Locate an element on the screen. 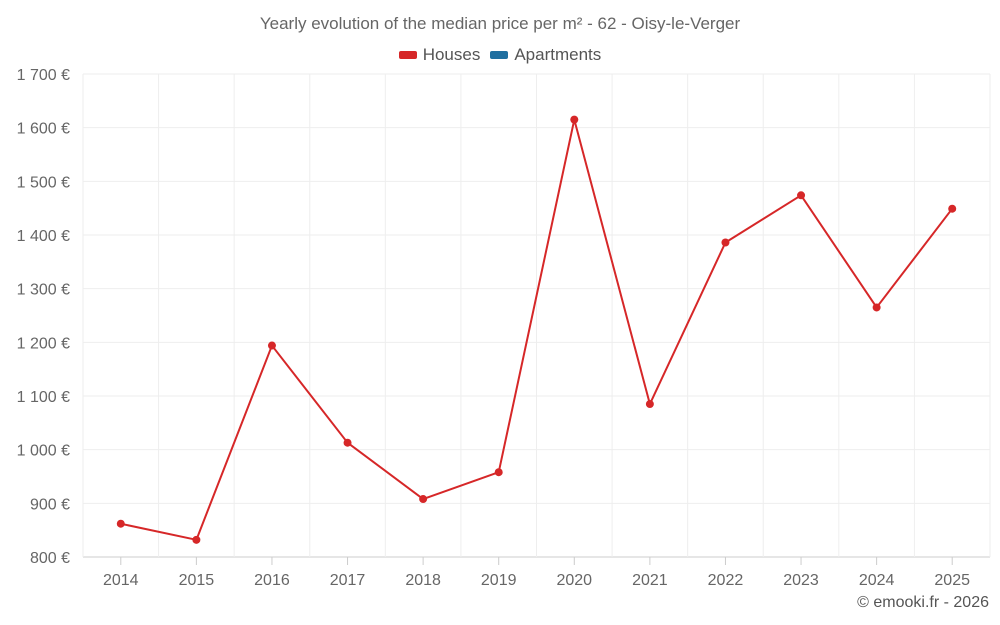 The width and height of the screenshot is (1000, 625). legend-label-houses: Houses is located at coordinates (451, 54).